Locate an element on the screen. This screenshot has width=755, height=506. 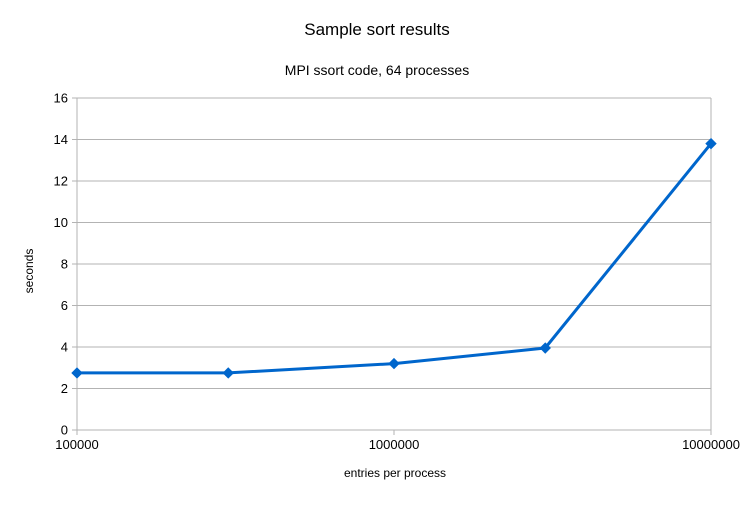
y-tick-label-2: 4 is located at coordinates (64, 347).